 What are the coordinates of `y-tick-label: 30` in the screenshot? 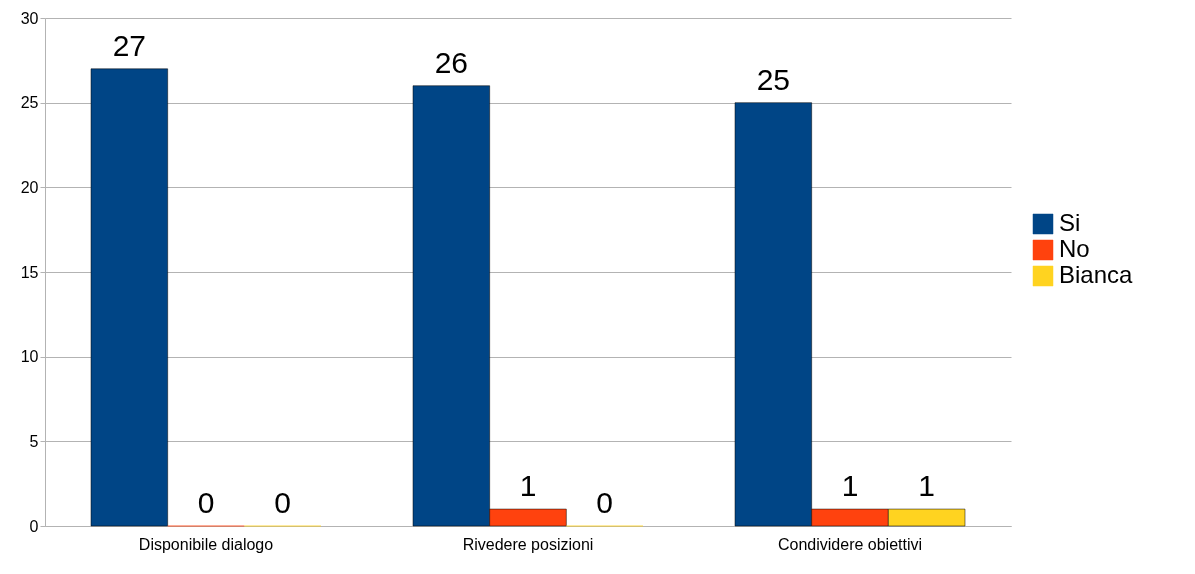 It's located at (29, 18).